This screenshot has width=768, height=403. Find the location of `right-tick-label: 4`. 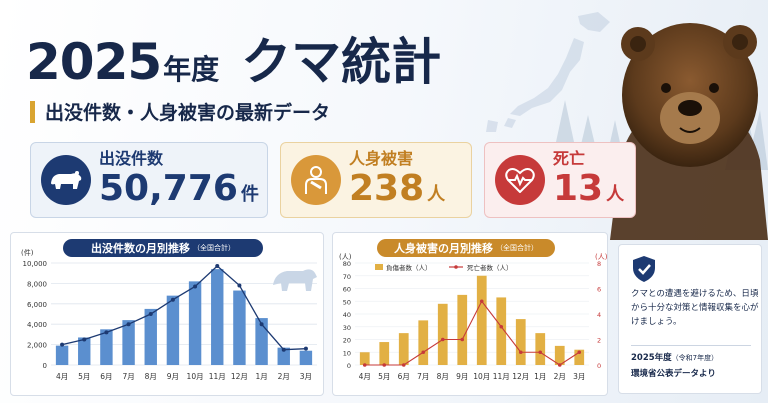

right-tick-label: 4 is located at coordinates (599, 315).